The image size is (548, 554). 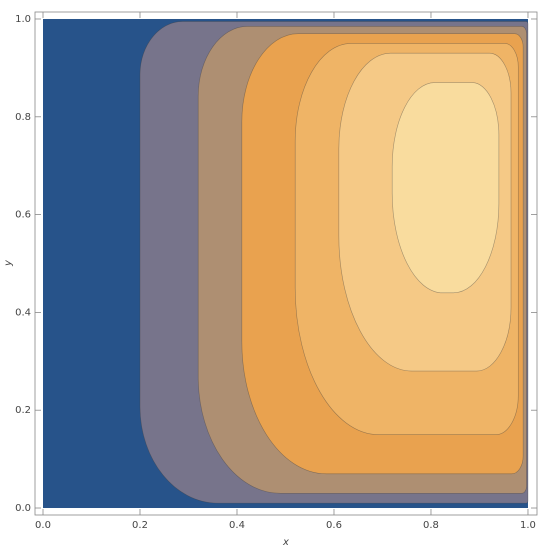 I want to click on x-axis-label: x, so click(x=285, y=542).